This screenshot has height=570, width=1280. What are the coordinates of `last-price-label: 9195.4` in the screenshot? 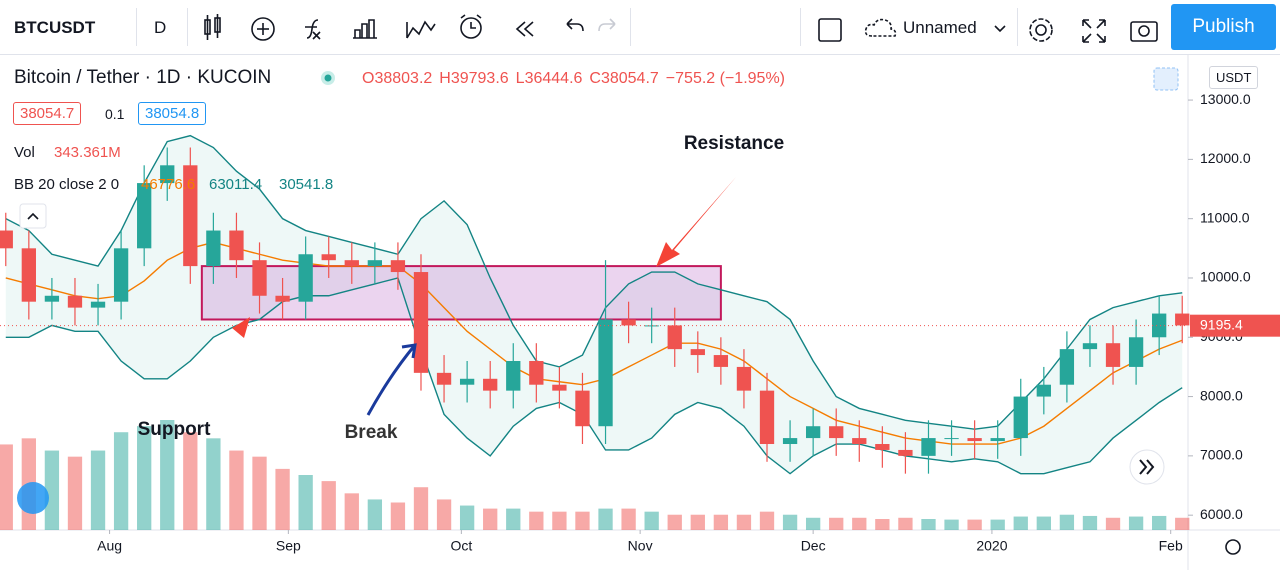 It's located at (1221, 324).